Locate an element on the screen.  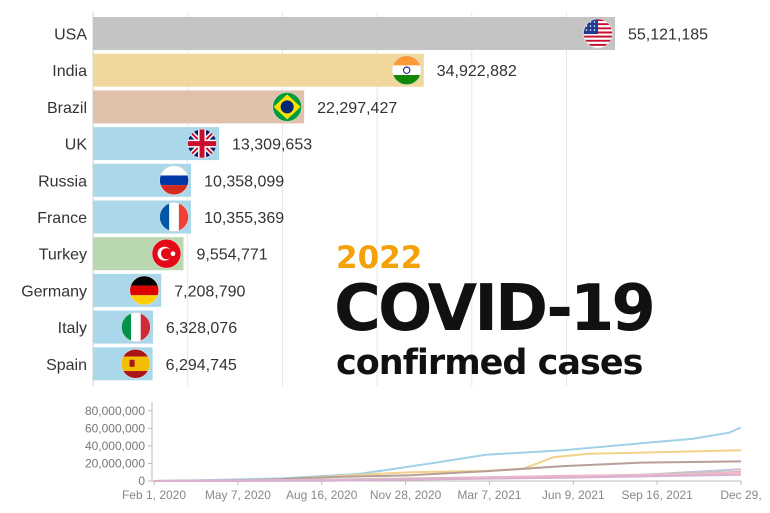
value-label: 7,208,790 is located at coordinates (209, 291).